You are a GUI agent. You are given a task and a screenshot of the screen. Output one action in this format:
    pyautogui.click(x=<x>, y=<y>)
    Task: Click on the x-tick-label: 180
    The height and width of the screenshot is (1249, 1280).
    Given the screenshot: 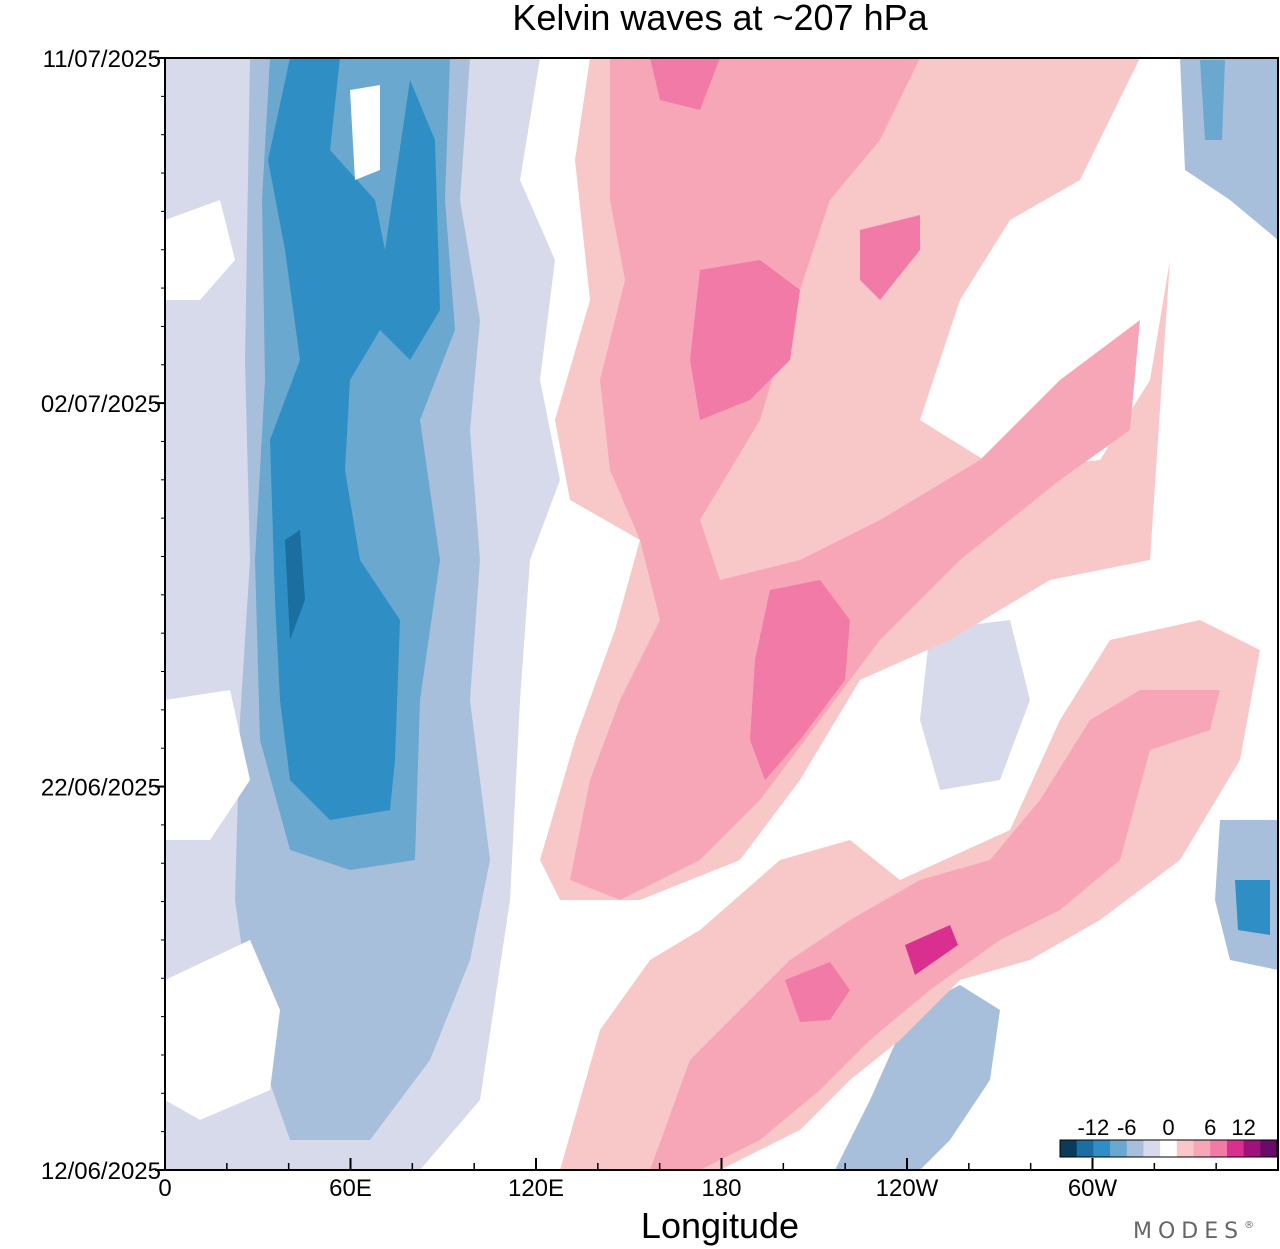 What is the action you would take?
    pyautogui.click(x=721, y=1188)
    